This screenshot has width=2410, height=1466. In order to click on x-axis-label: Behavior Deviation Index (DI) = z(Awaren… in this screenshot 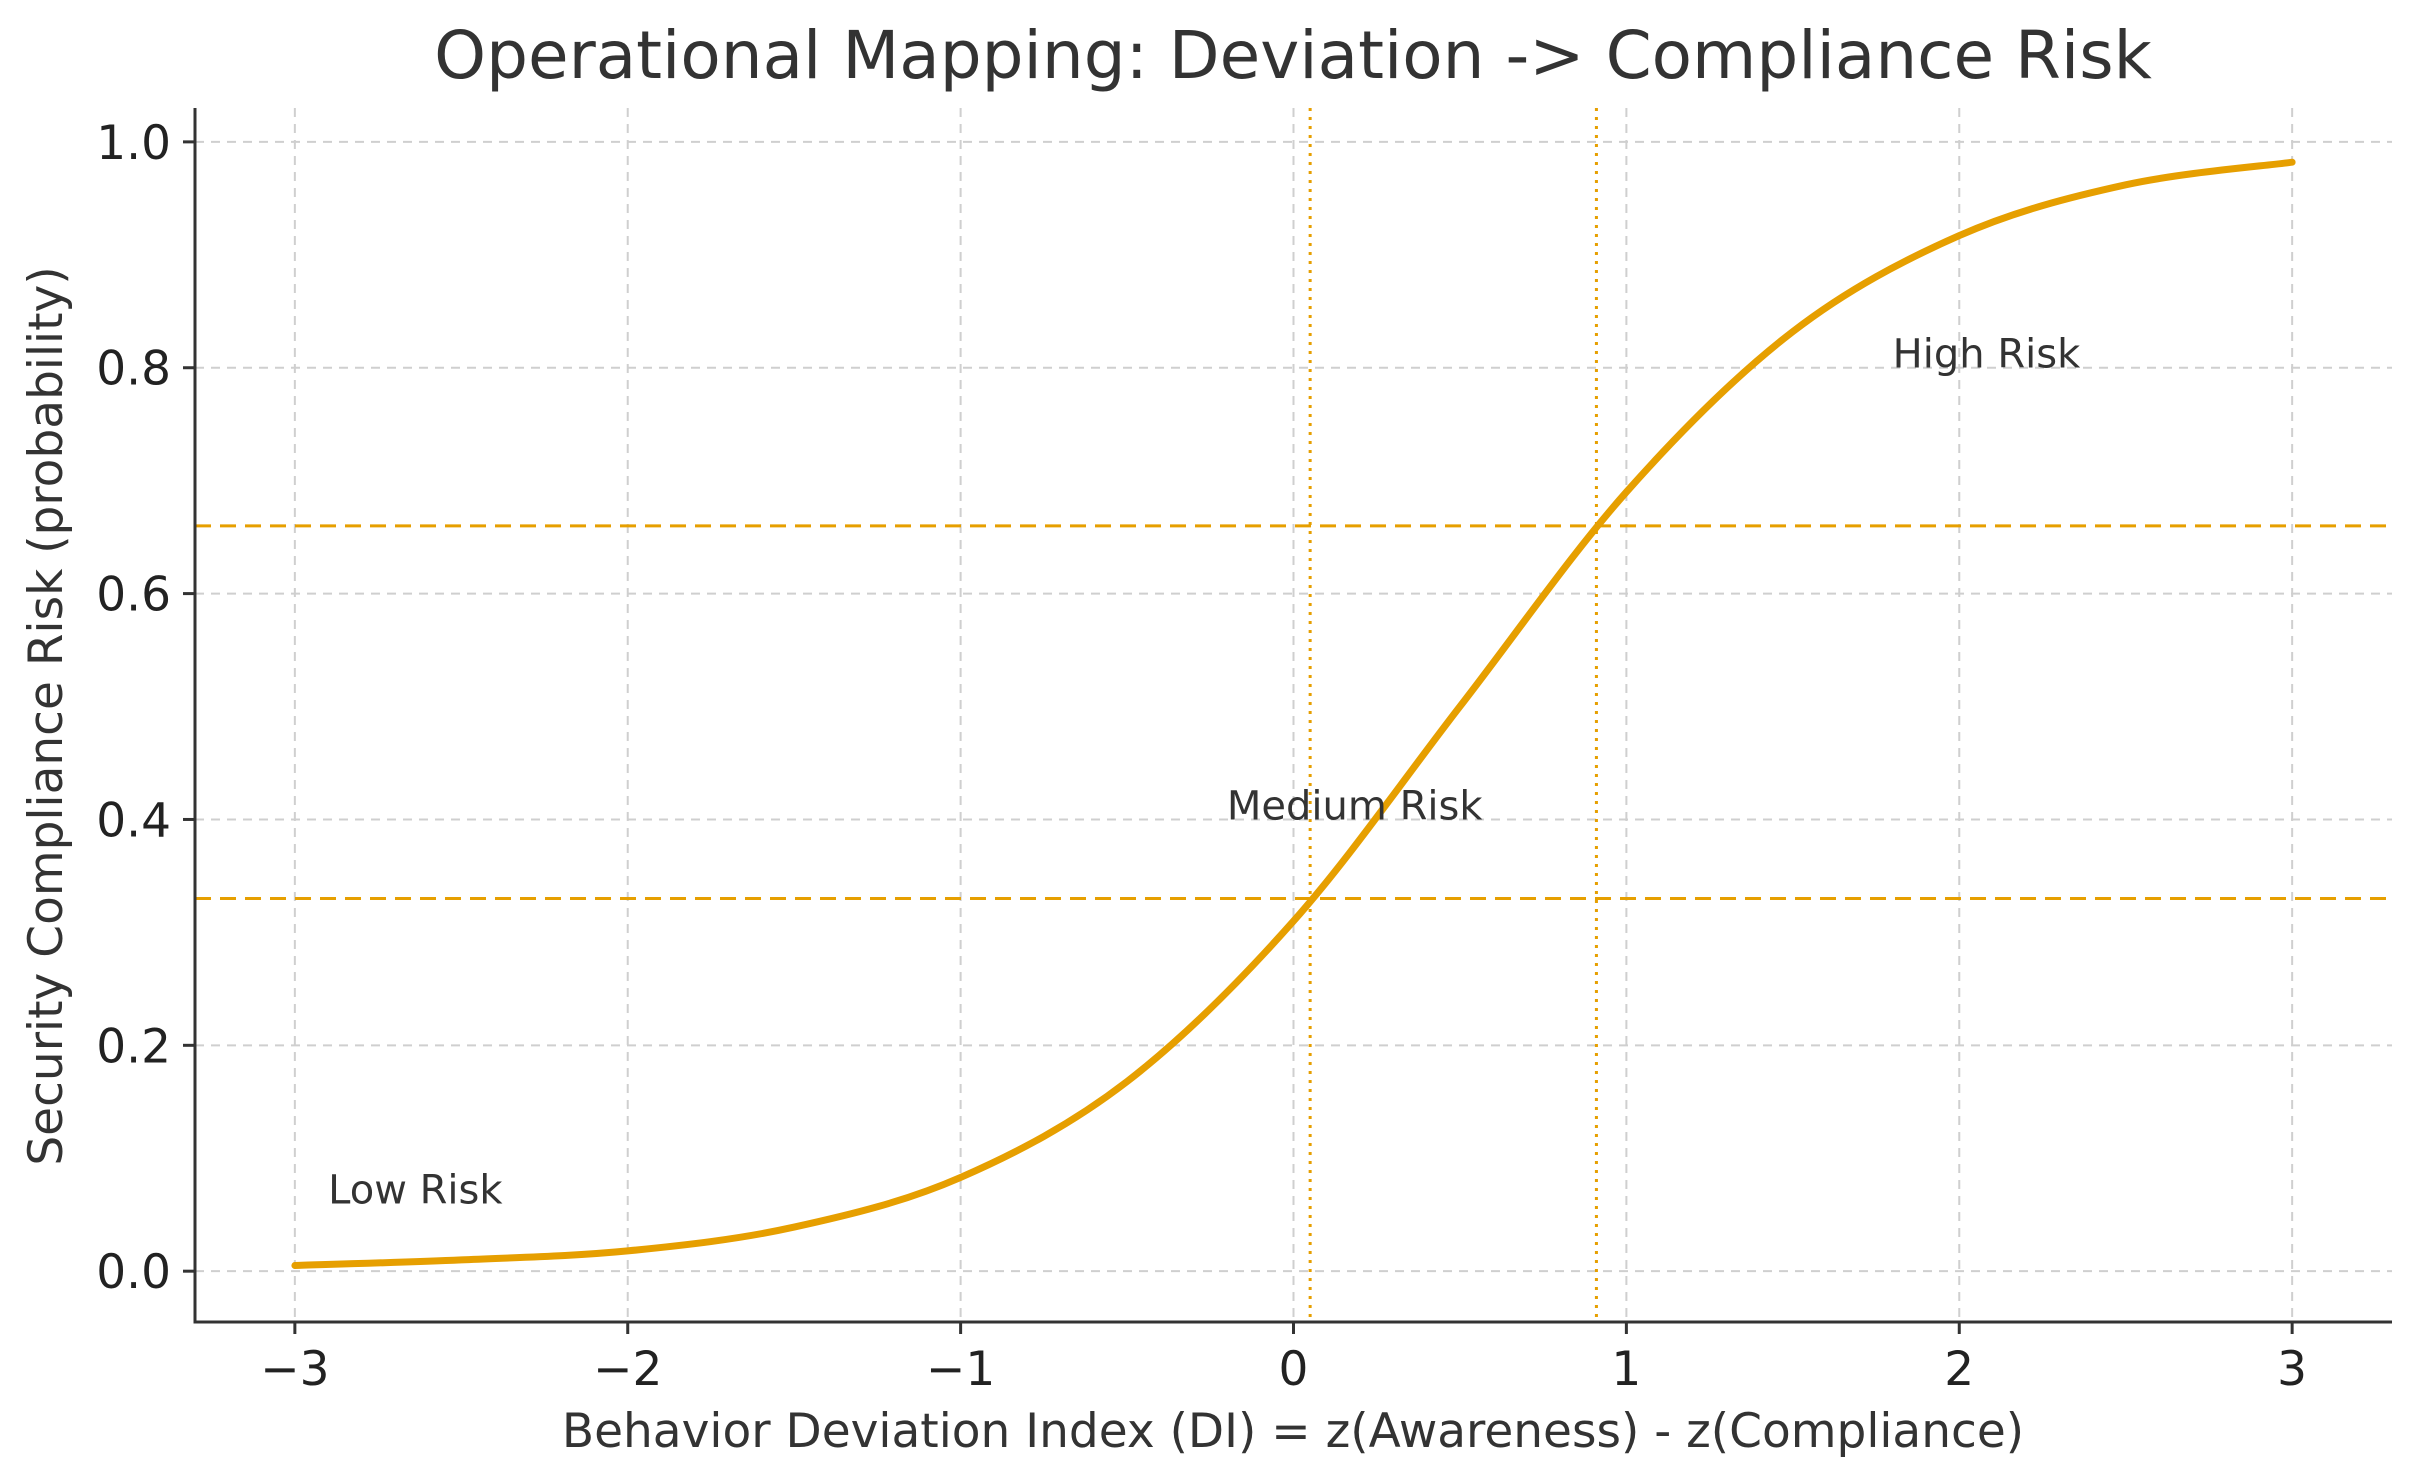, I will do `click(1293, 1431)`.